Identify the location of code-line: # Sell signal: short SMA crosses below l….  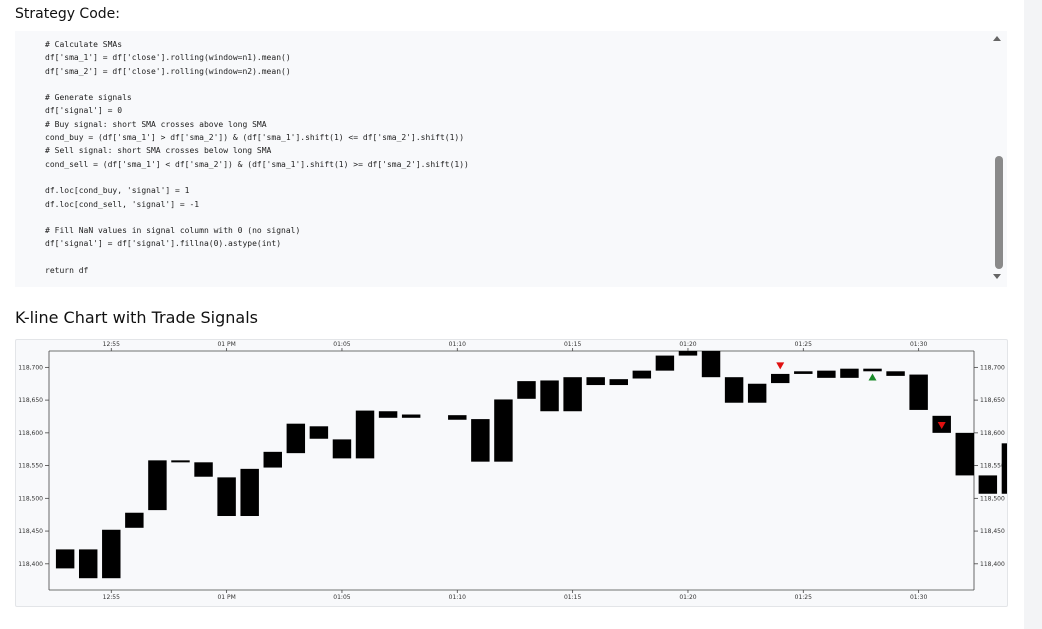
(158, 151).